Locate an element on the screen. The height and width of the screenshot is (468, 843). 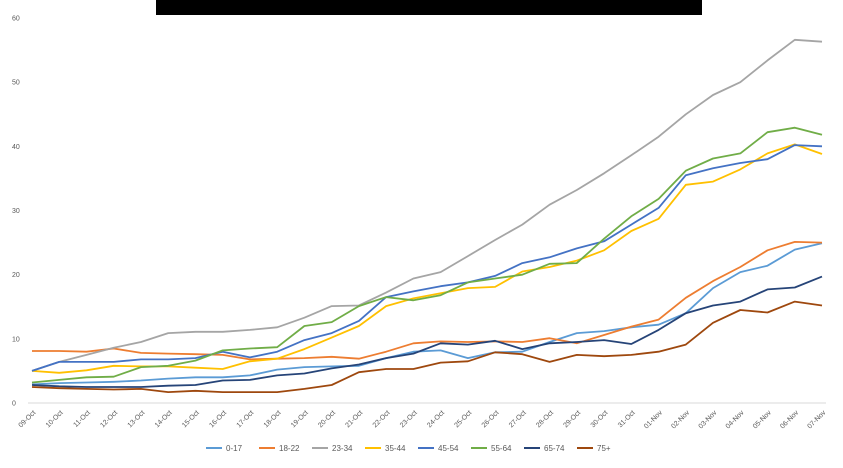
x-tick-label: 16-Oct is located at coordinates (218, 419).